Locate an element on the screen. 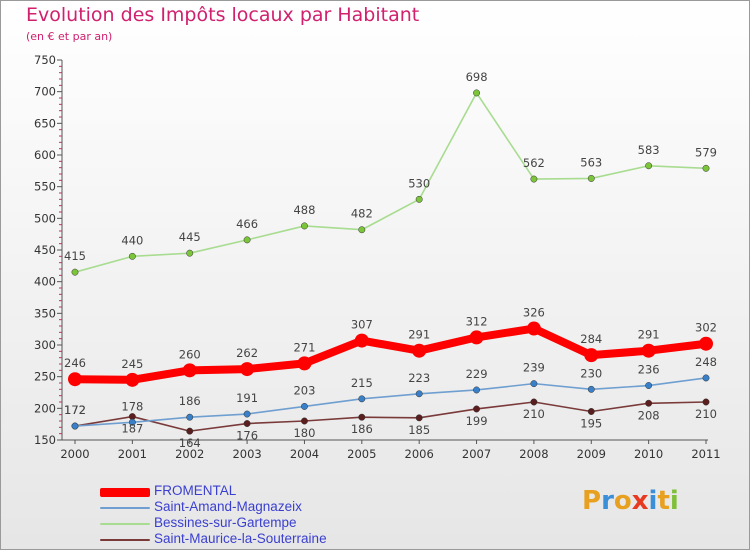 This screenshot has height=550, width=750. legend-item: FROMENTAL is located at coordinates (250, 491).